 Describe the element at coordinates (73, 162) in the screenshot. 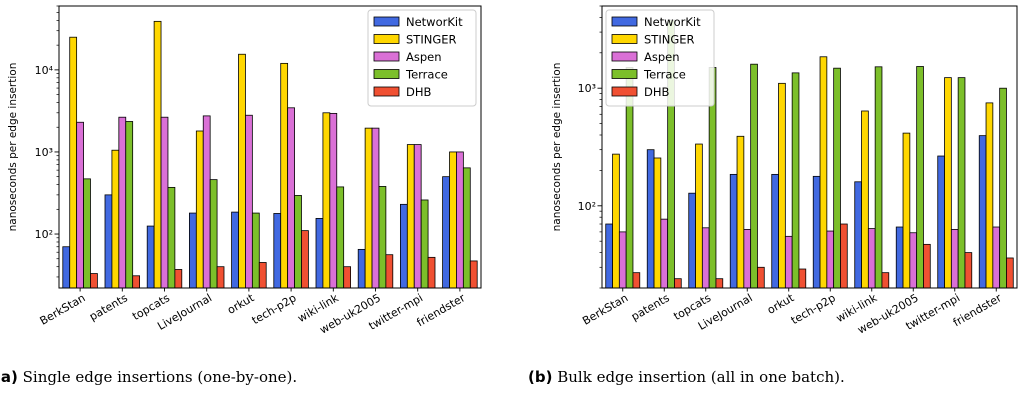

I see `bar-stinger-berkstan` at that location.